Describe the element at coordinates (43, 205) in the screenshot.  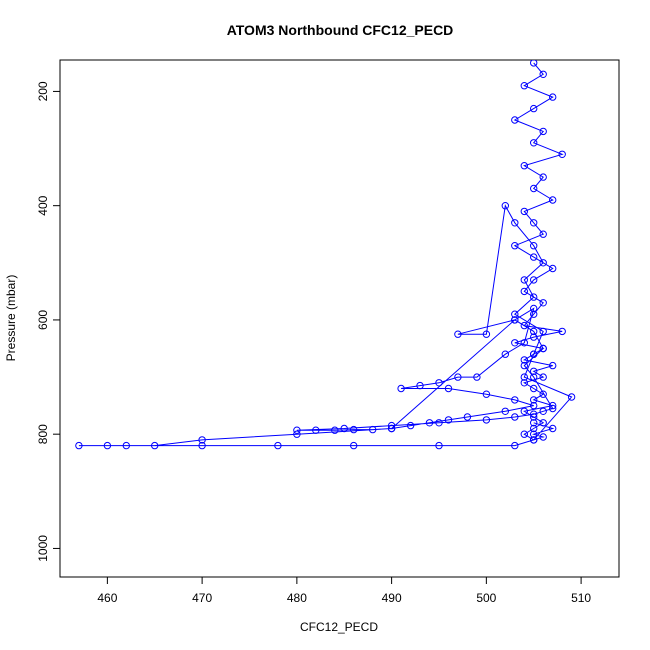
I see `y-tick-label: 400` at that location.